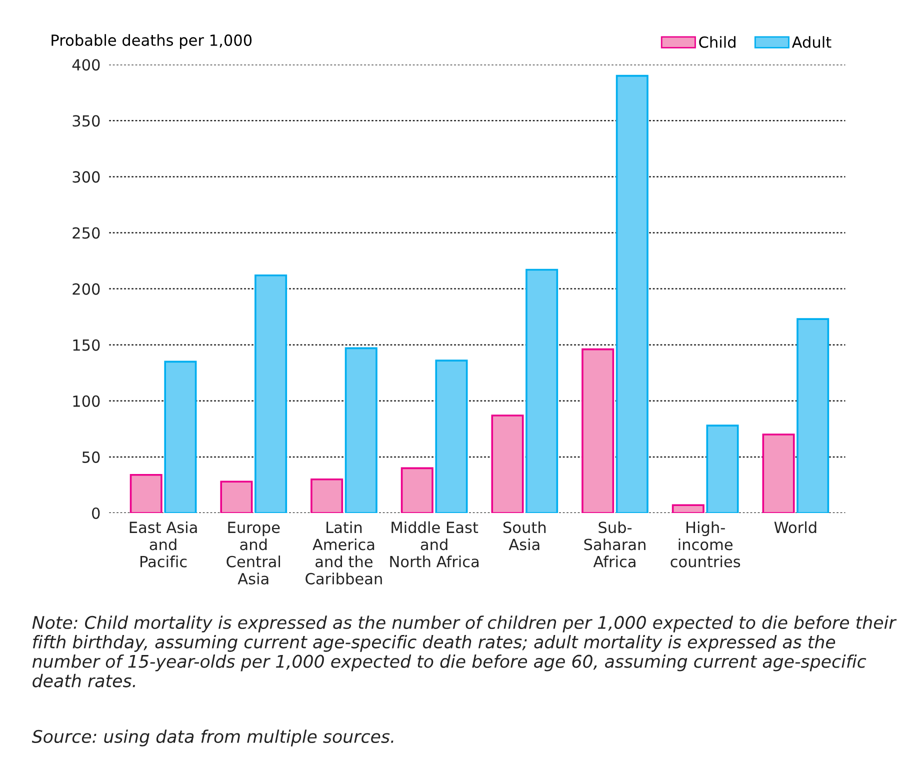 The image size is (909, 760). Describe the element at coordinates (91, 457) in the screenshot. I see `y-tick-label: 50` at that location.